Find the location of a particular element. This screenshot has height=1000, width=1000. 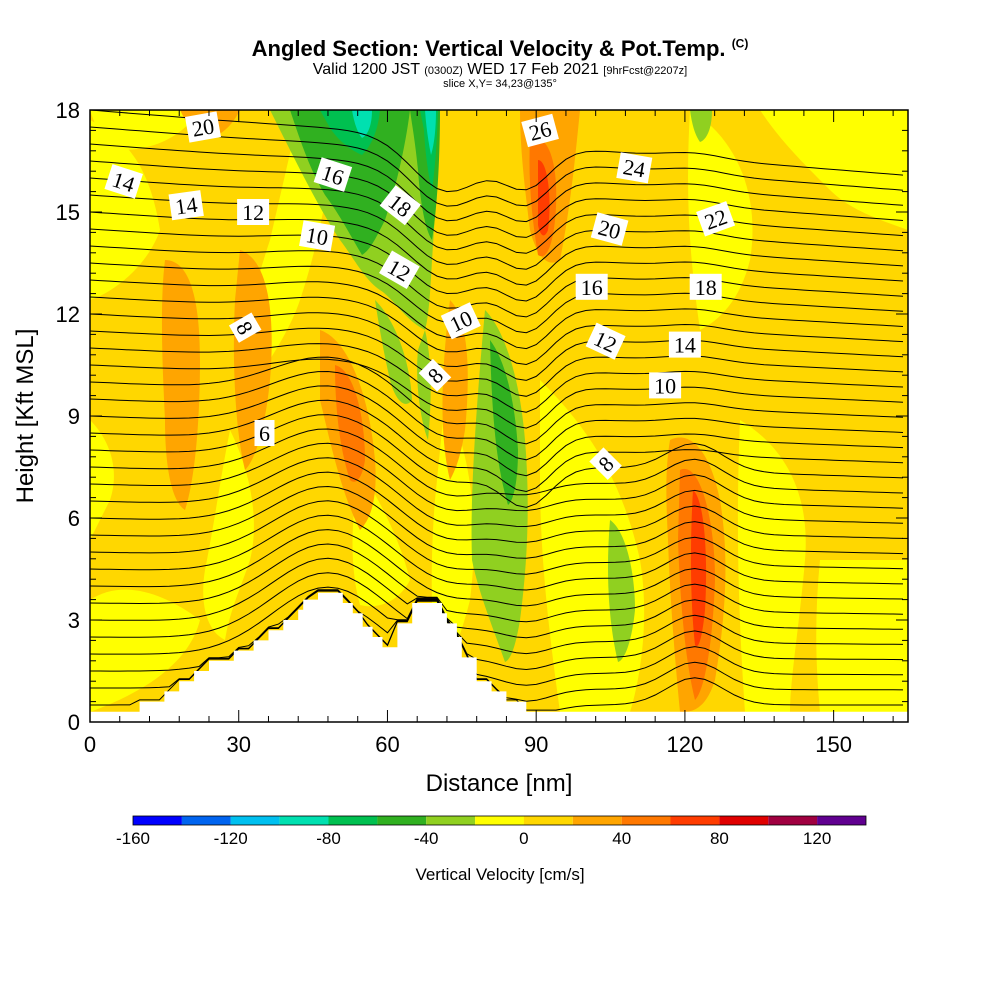

contour-label: 20 is located at coordinates (203, 127).